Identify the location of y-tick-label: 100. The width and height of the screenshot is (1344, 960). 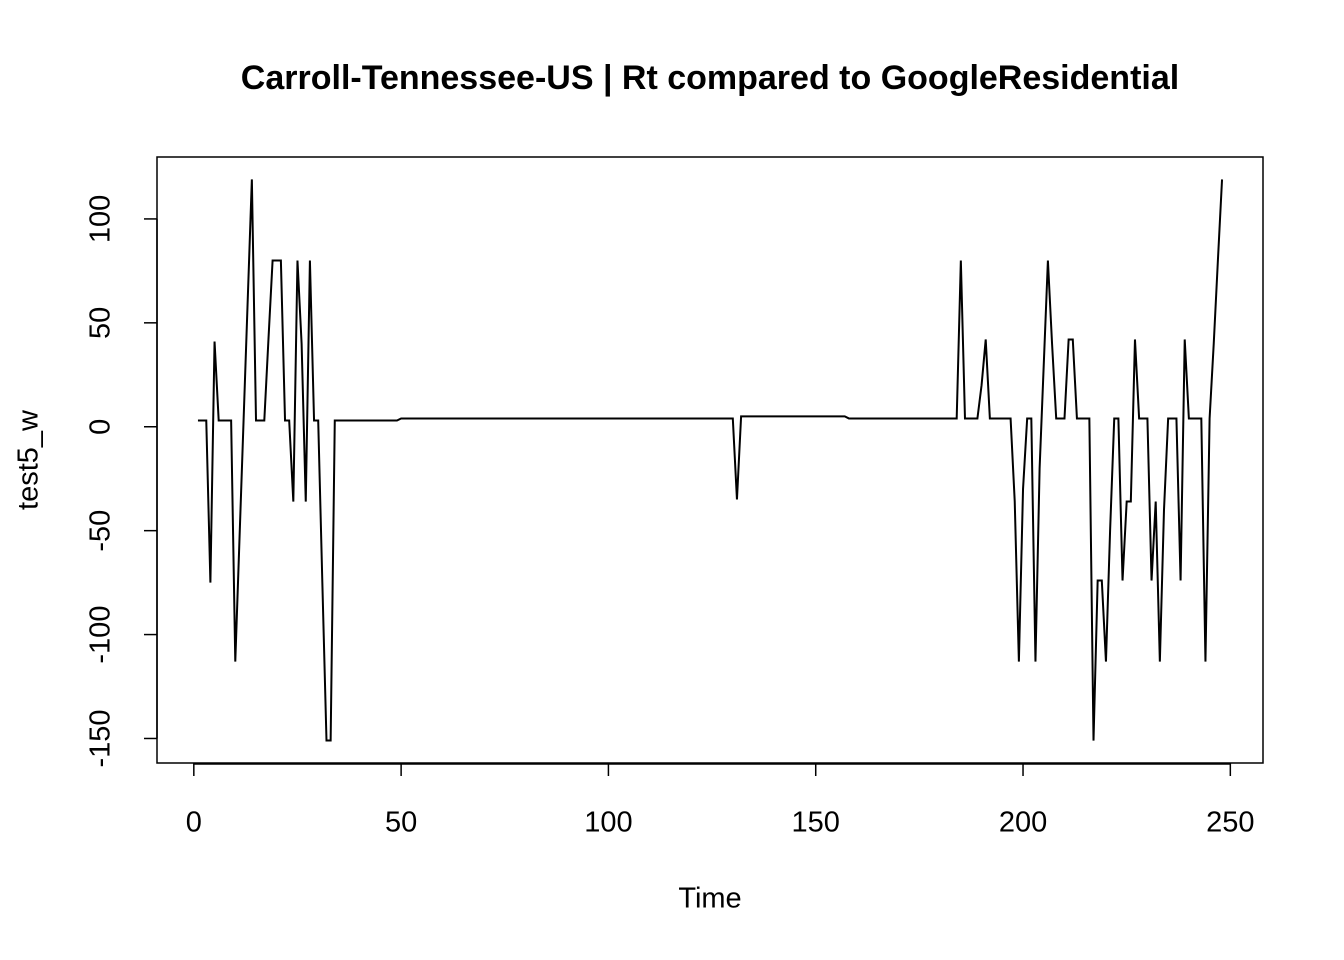
(101, 219).